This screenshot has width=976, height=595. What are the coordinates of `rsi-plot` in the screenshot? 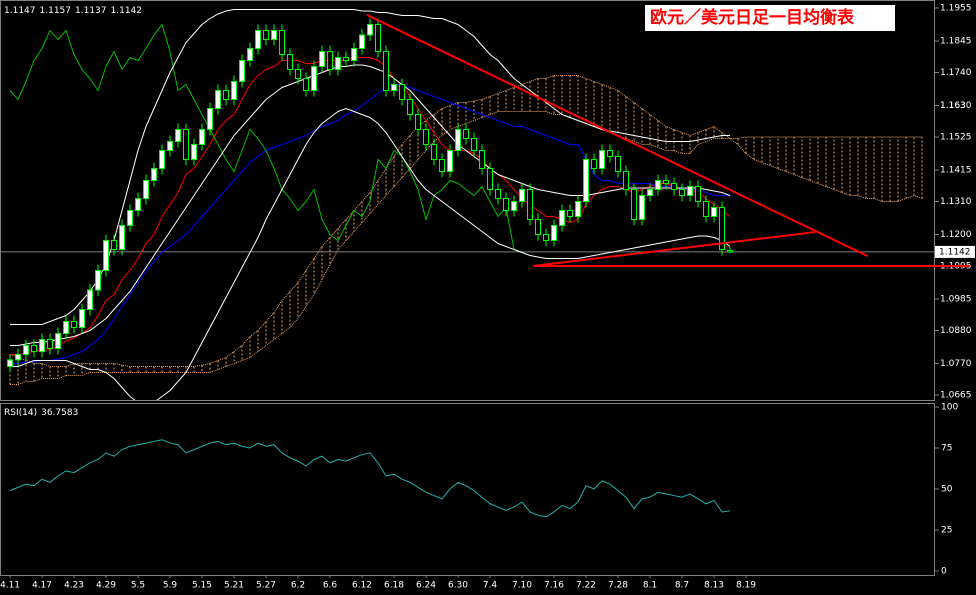 It's located at (370, 478).